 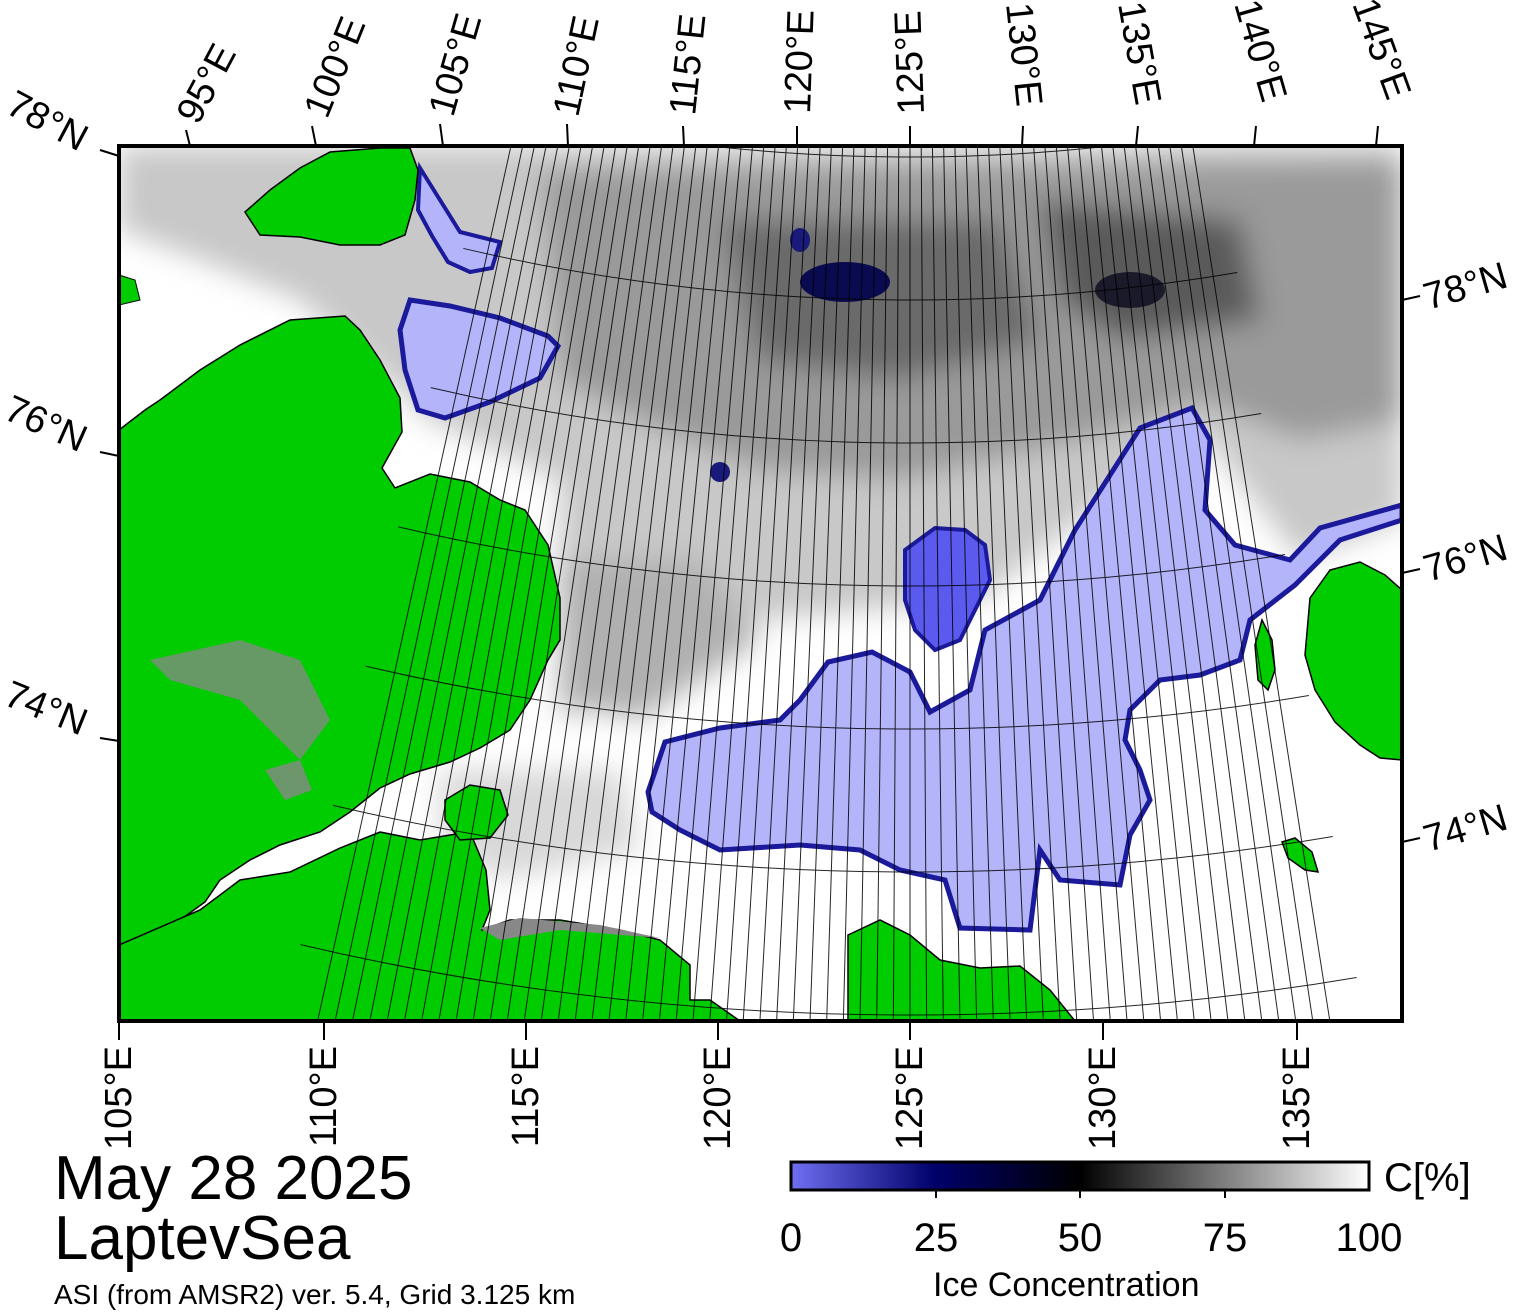 What do you see at coordinates (46, 708) in the screenshot?
I see `left-lat-label-74: 74°N` at bounding box center [46, 708].